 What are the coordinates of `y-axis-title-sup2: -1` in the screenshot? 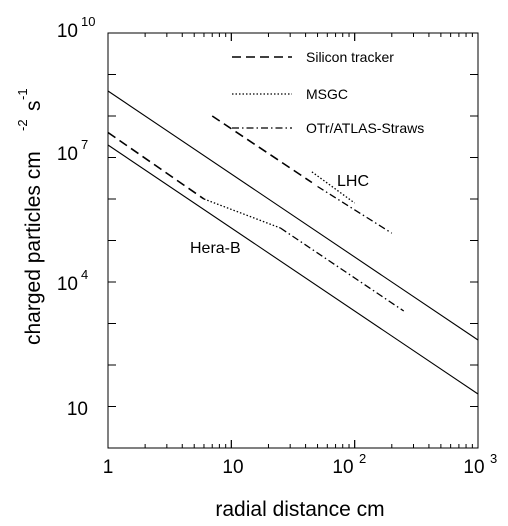 It's located at (22, 94).